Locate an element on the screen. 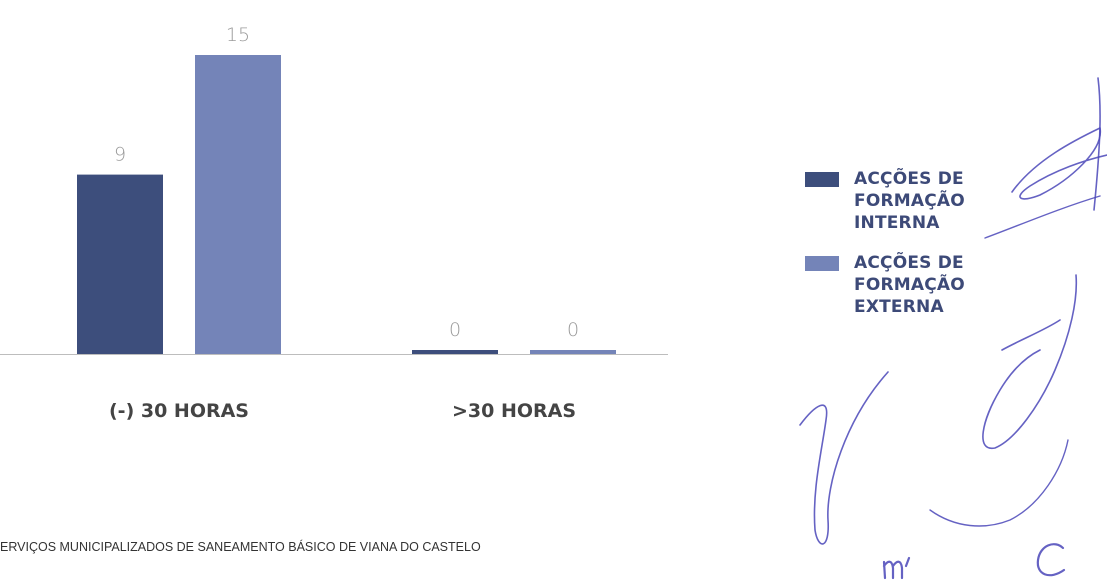  category-label: >30 HORAS is located at coordinates (514, 411).